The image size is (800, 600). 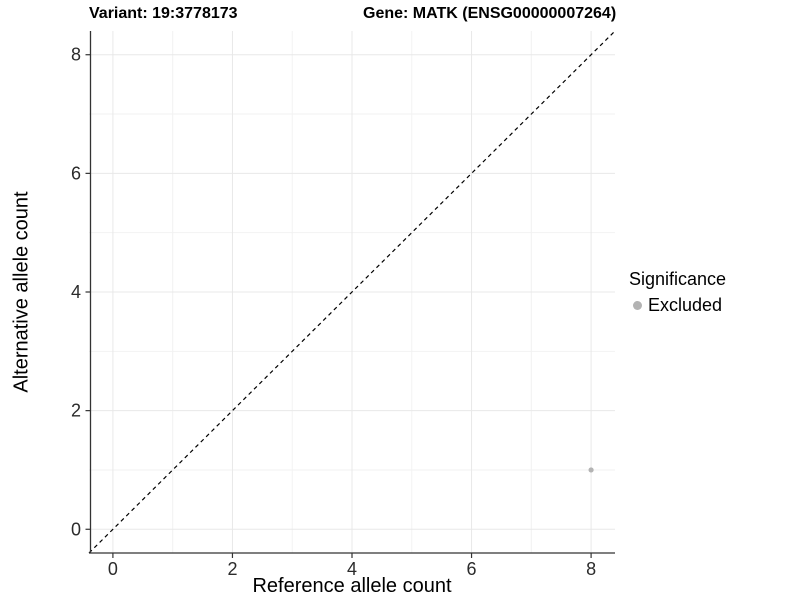 What do you see at coordinates (163, 13) in the screenshot?
I see `variant-title: Variant: 19:3778173` at bounding box center [163, 13].